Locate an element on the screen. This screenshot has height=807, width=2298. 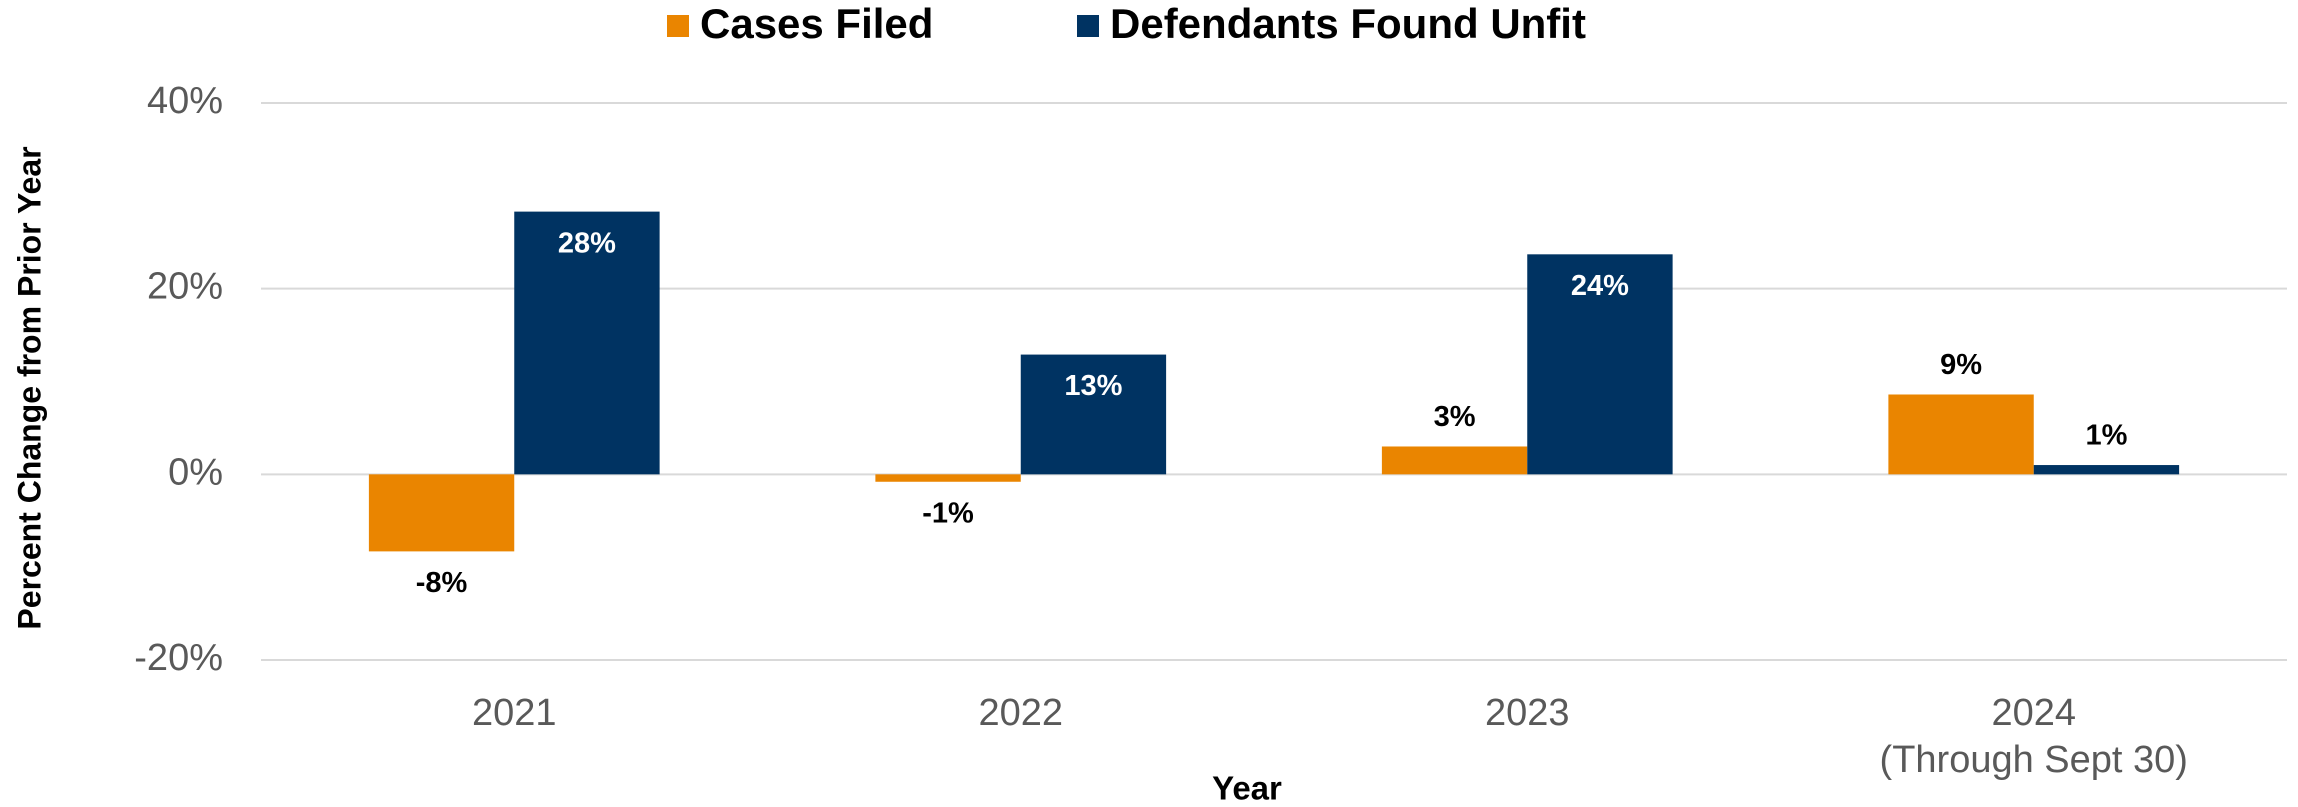
legend-label: Defendants Found Unfit is located at coordinates (1348, 23).